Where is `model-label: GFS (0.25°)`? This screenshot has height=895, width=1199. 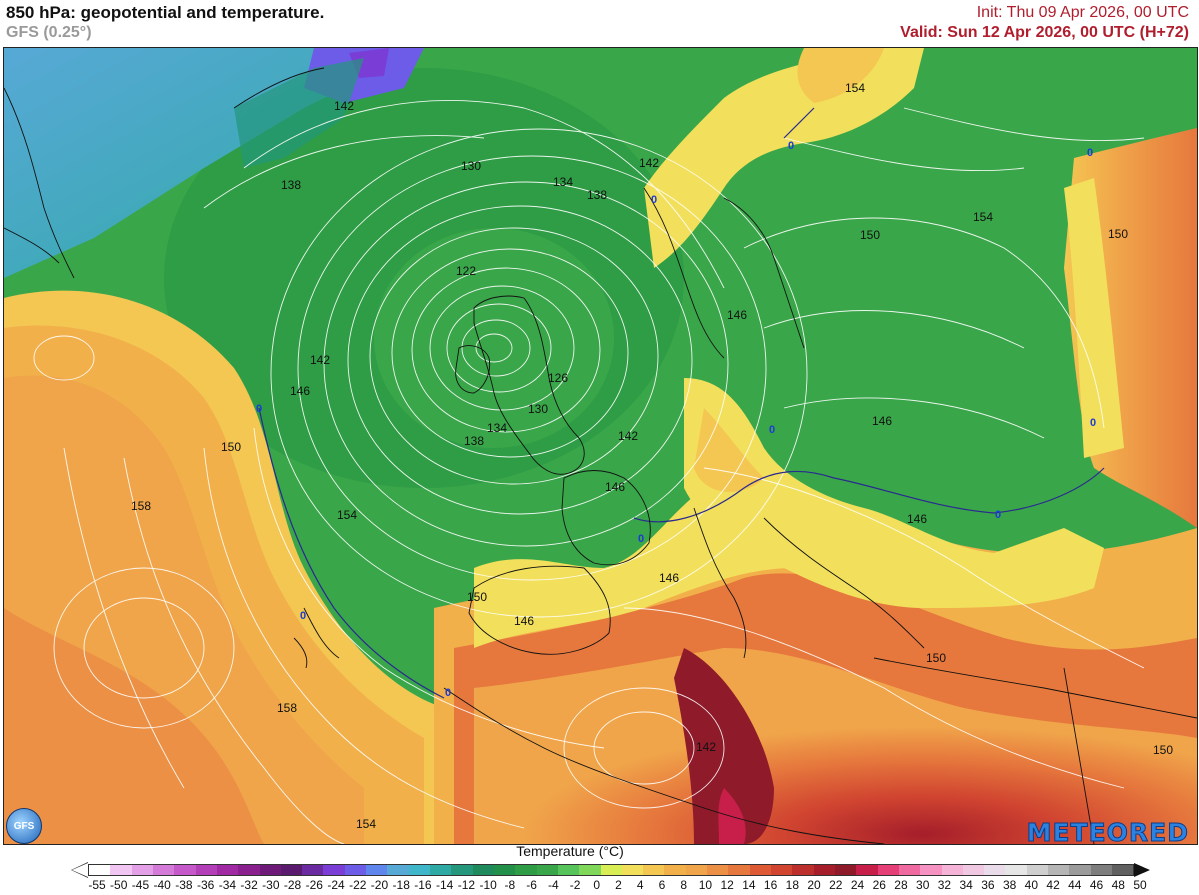
model-label: GFS (0.25°) is located at coordinates (49, 32).